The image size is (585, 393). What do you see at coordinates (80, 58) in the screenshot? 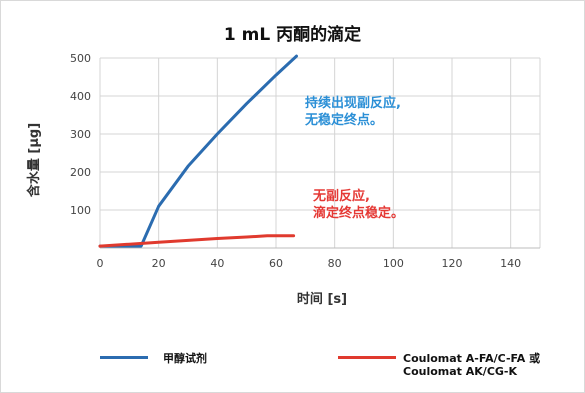
I see `y-tick-label: 500` at bounding box center [80, 58].